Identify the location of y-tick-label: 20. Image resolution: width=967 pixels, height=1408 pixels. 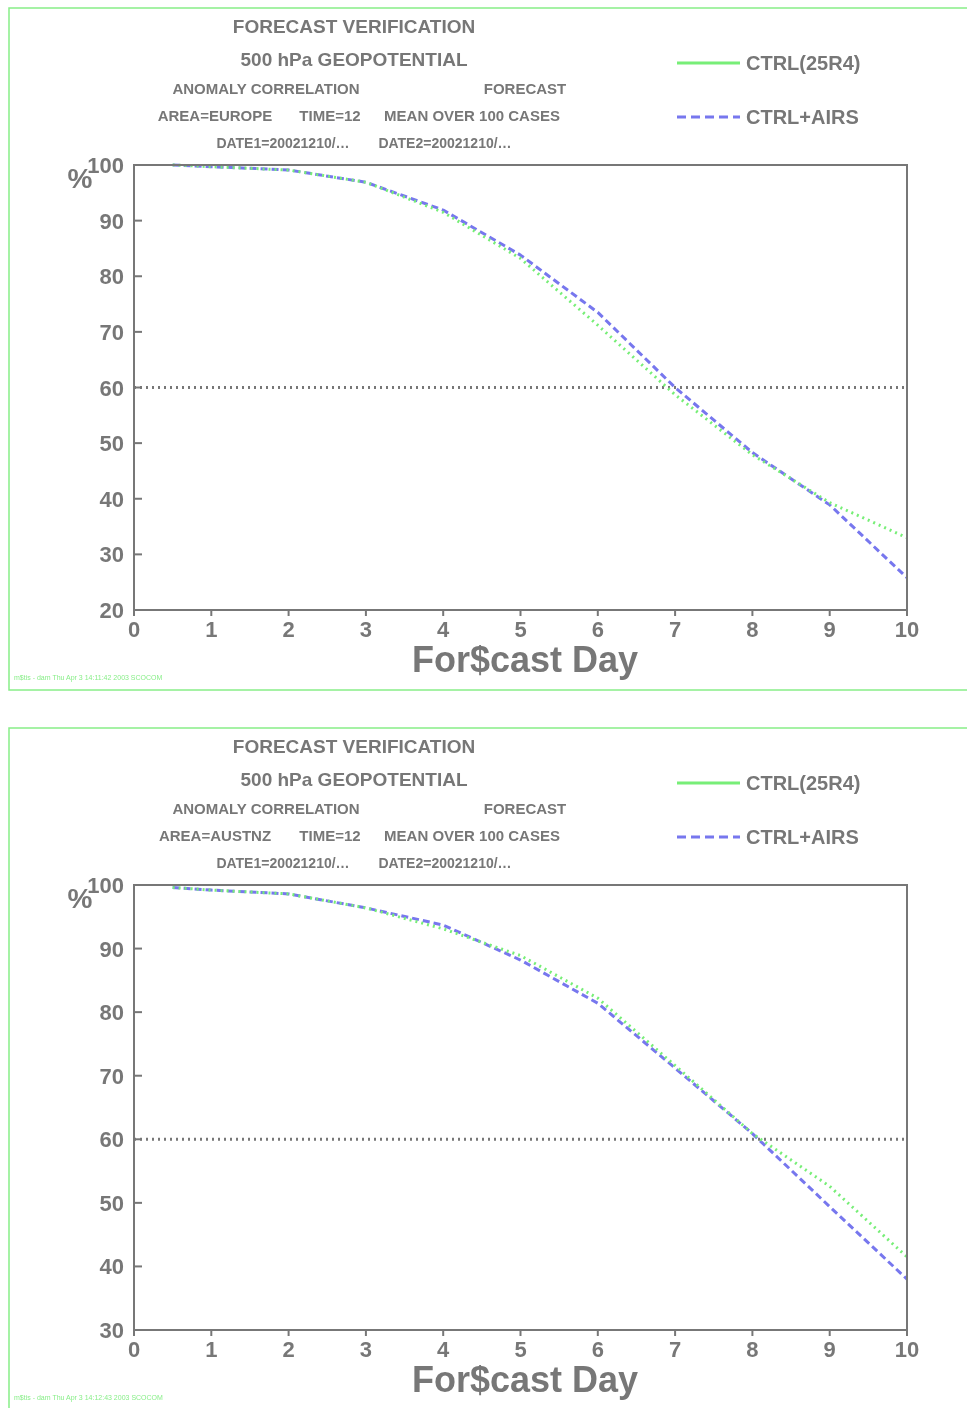
(111, 610).